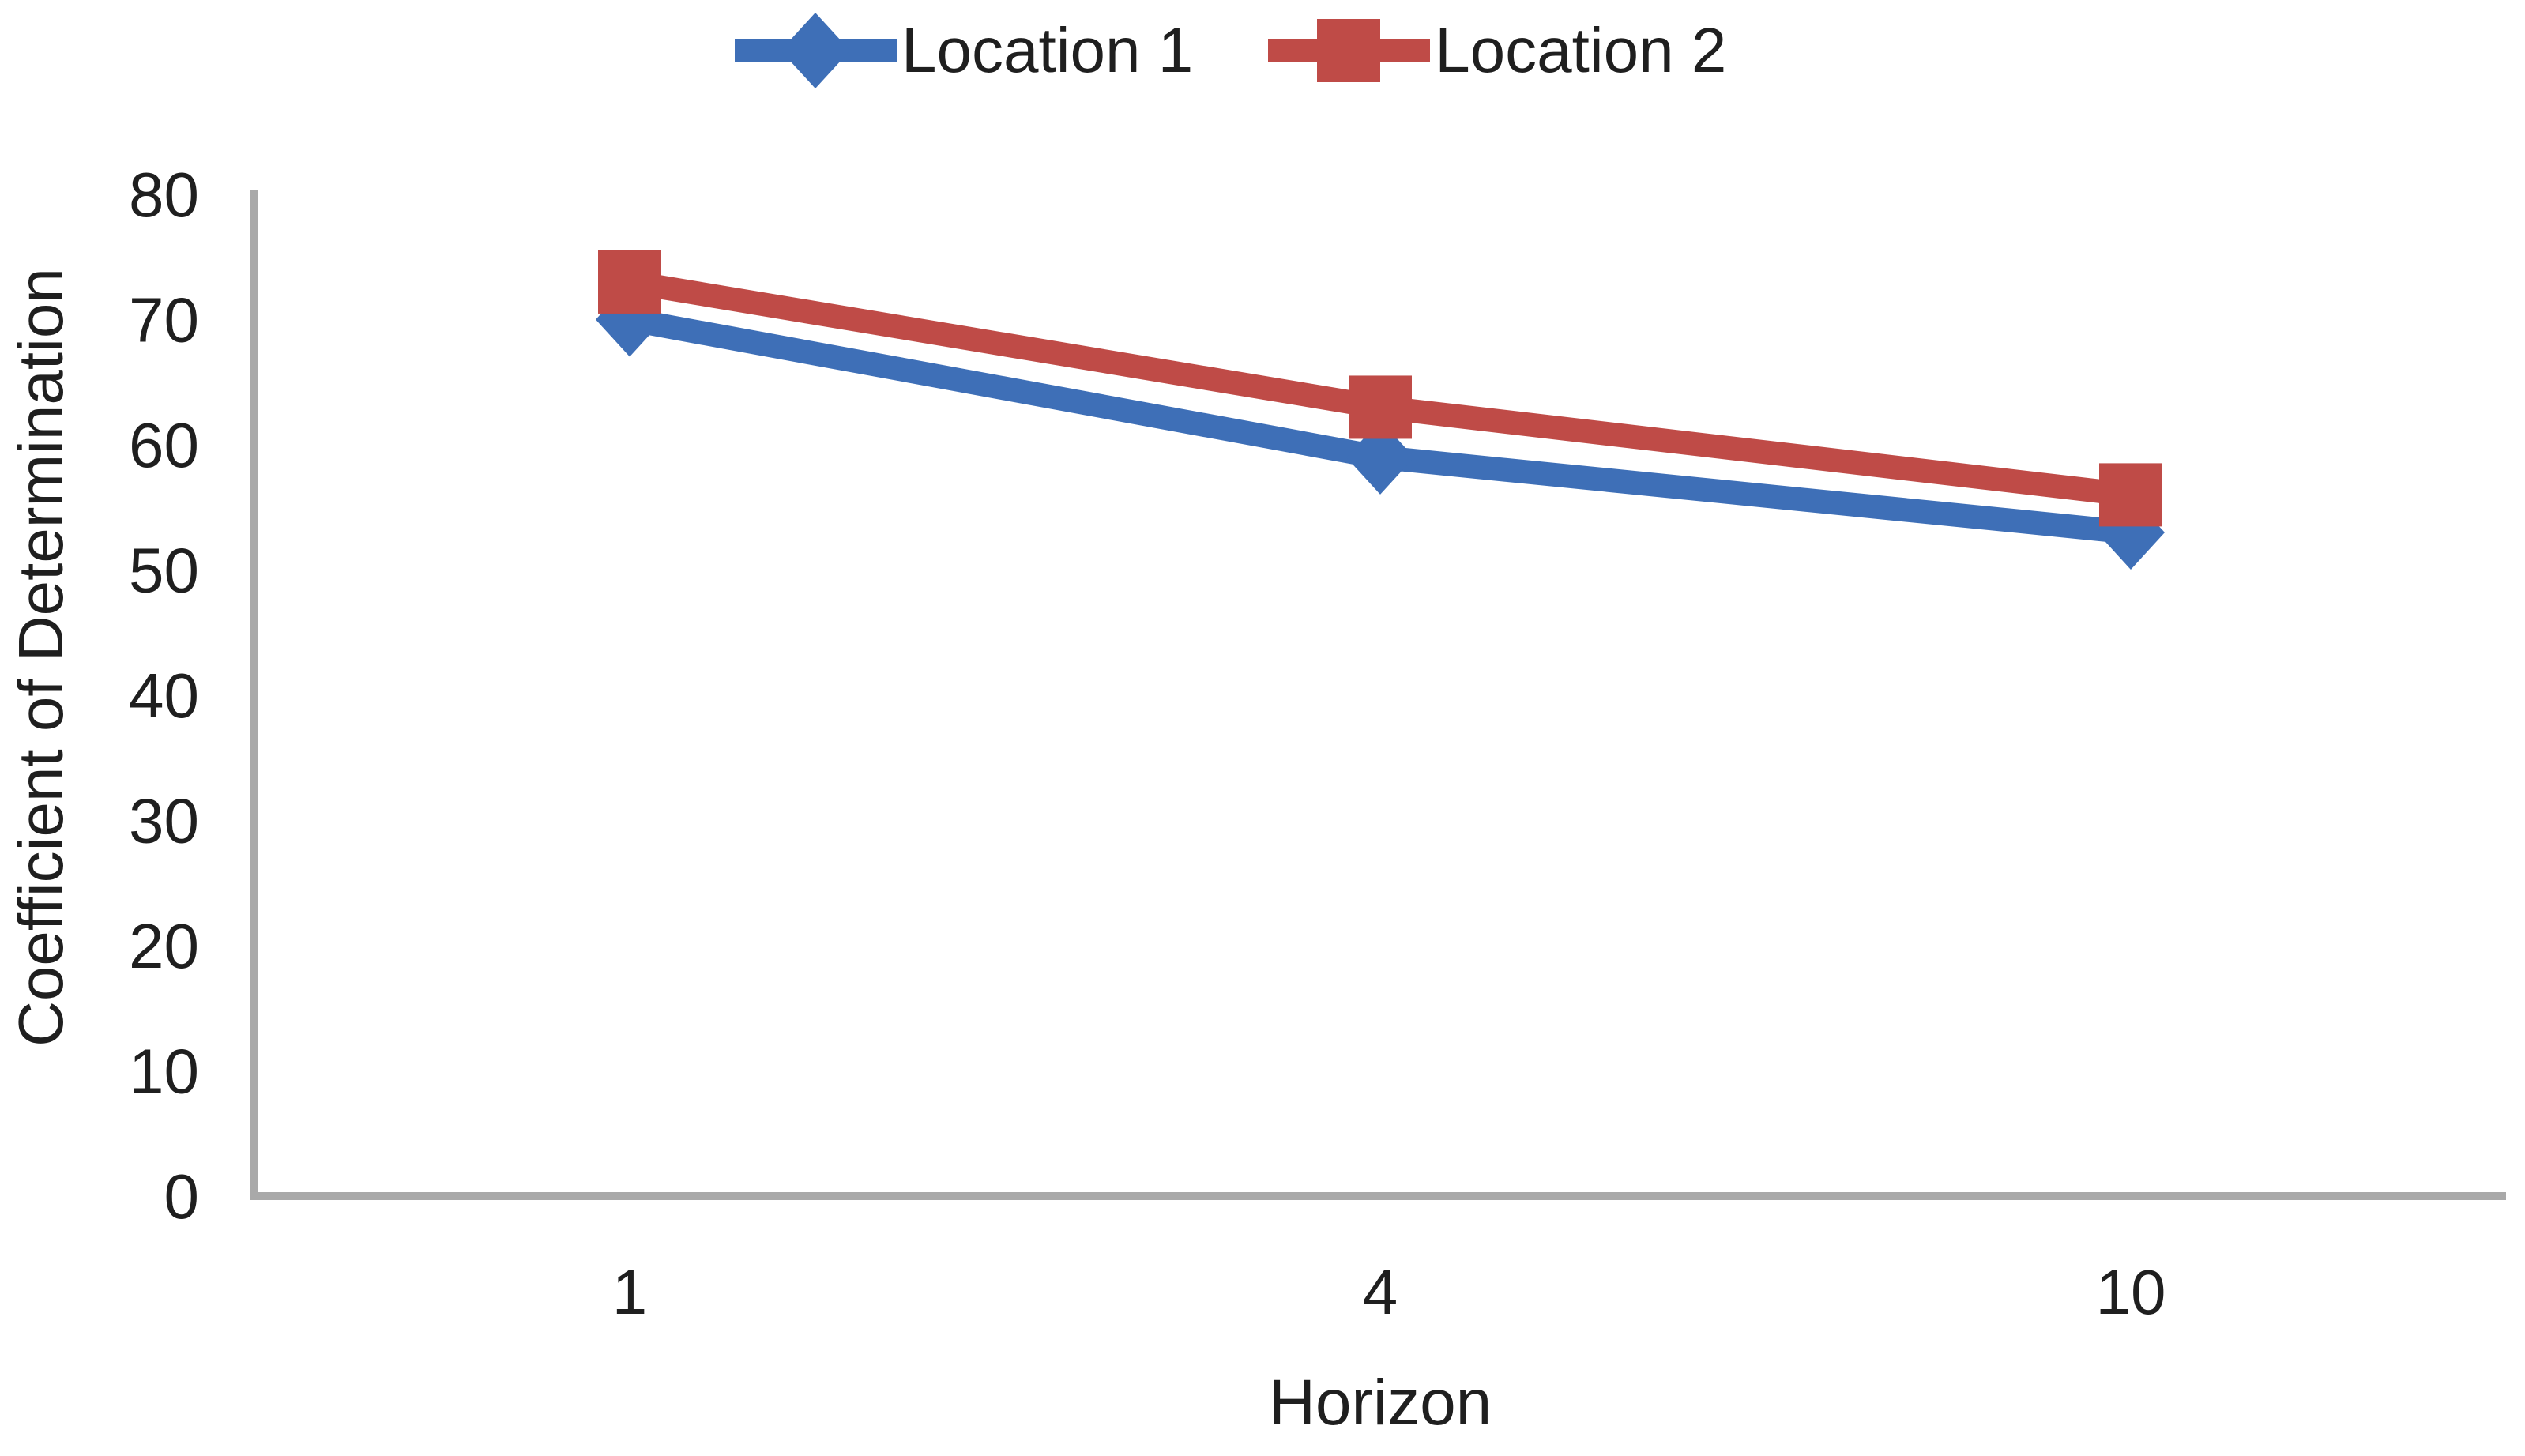  What do you see at coordinates (164, 445) in the screenshot?
I see `y-tick-label: 60` at bounding box center [164, 445].